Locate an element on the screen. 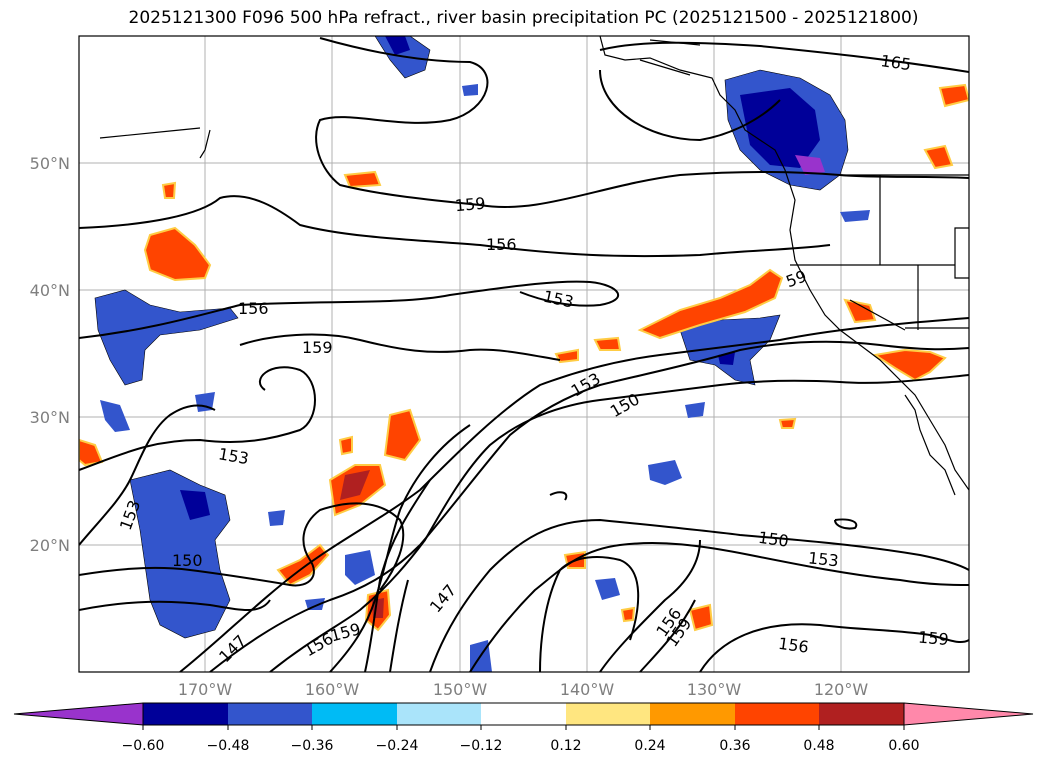 The image size is (1047, 765). colorbar-tick-label: 0.60 is located at coordinates (903, 746).